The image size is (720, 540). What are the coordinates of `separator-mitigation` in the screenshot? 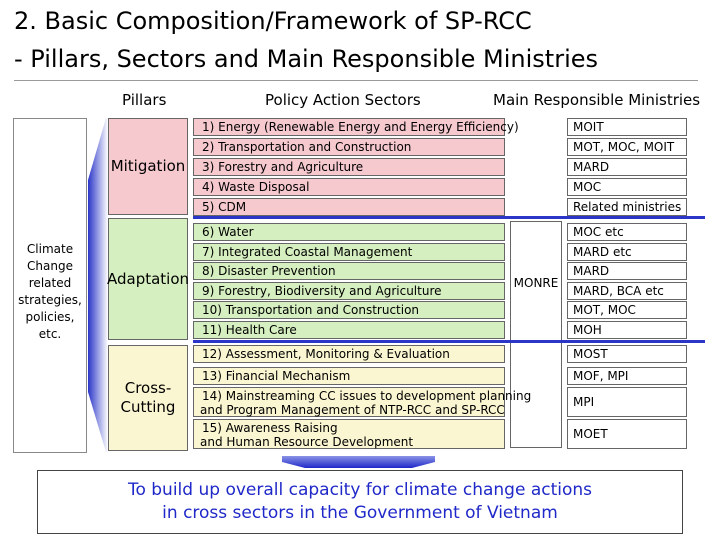 It's located at (449, 217).